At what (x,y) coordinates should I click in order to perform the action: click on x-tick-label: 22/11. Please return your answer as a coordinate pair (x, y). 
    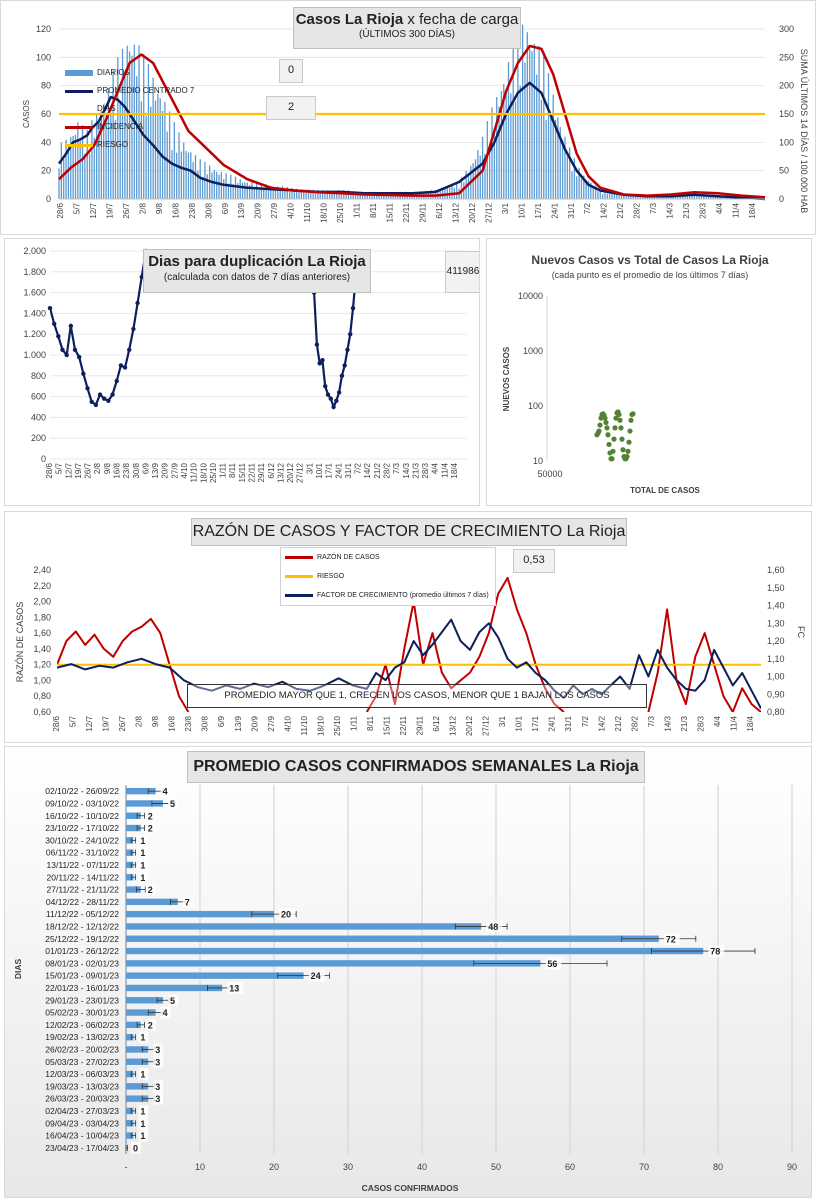
    Looking at the image, I should click on (406, 212).